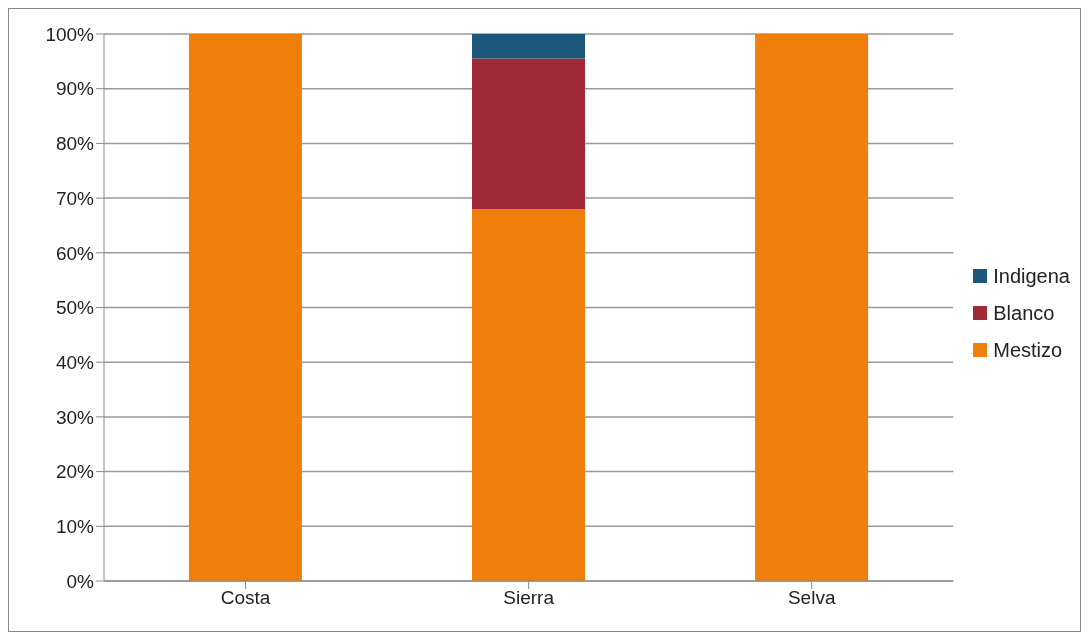 The image size is (1089, 640). What do you see at coordinates (70, 34) in the screenshot?
I see `y-tick-label: 100%` at bounding box center [70, 34].